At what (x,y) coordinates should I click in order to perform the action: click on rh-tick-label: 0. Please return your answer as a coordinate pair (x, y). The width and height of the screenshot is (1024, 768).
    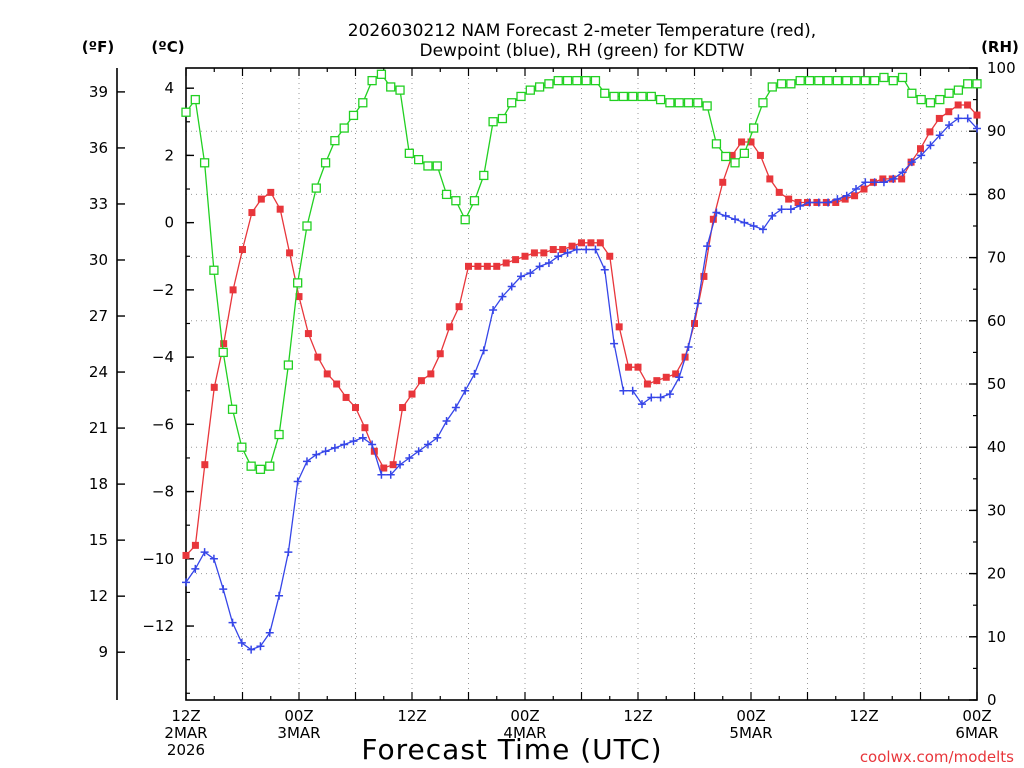
    Looking at the image, I should click on (992, 700).